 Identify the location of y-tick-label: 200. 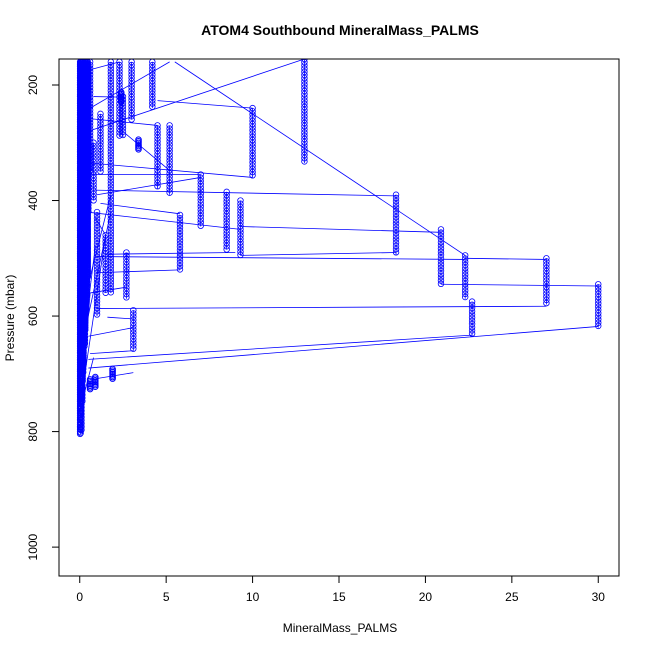
(33, 85).